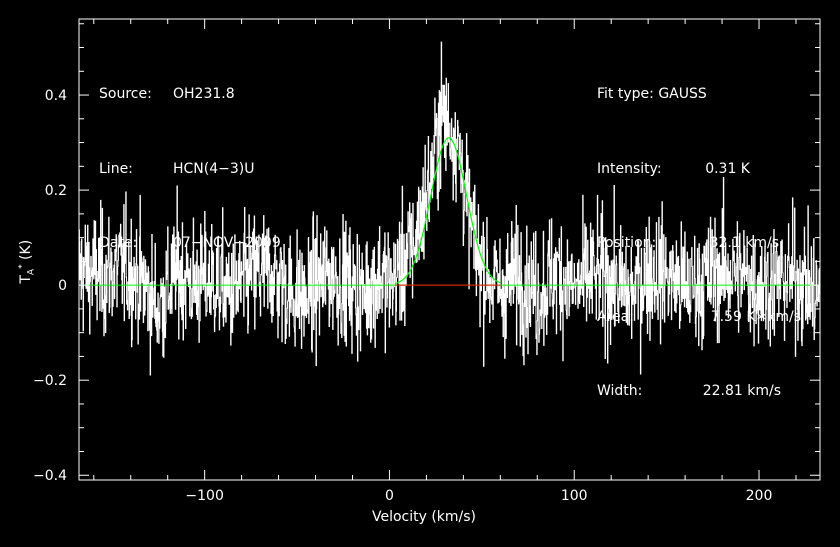  Describe the element at coordinates (424, 517) in the screenshot. I see `x-axis-label: Velocity (km/s)` at that location.